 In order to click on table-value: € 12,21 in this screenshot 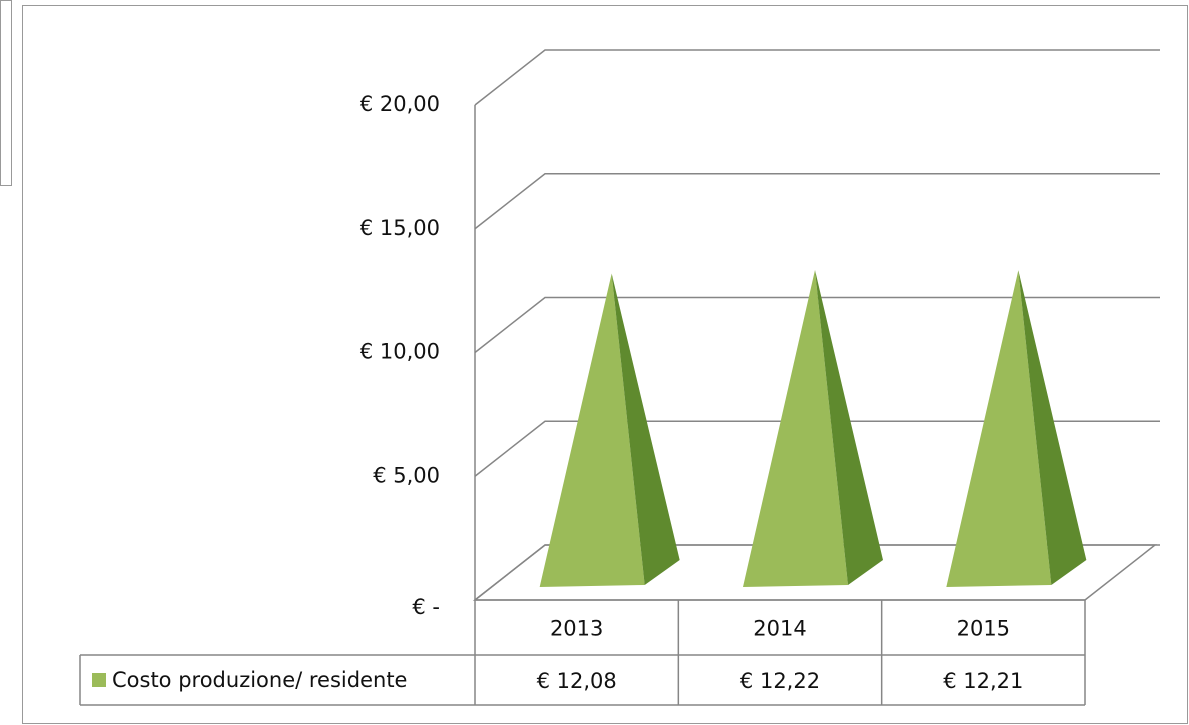, I will do `click(983, 681)`.